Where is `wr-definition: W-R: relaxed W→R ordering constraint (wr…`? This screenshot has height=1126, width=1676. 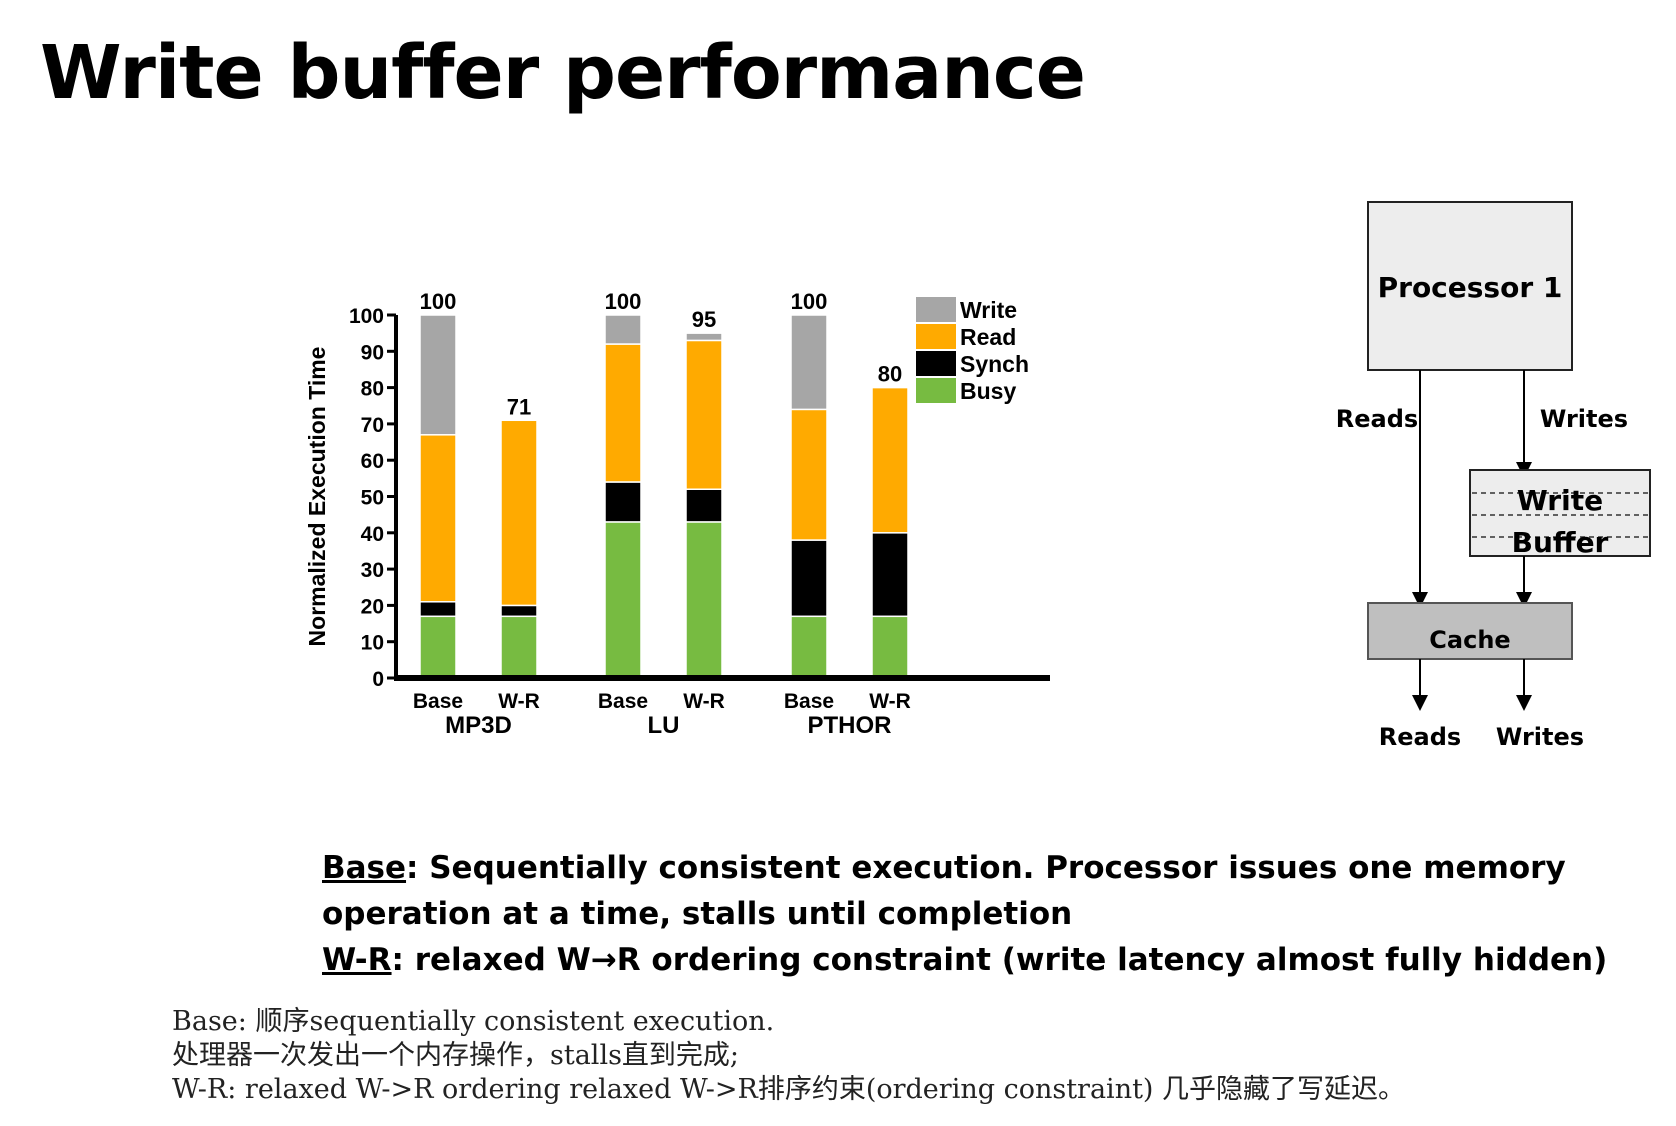
wr-definition: W-R: relaxed W→R ordering constraint (wr… is located at coordinates (982, 960).